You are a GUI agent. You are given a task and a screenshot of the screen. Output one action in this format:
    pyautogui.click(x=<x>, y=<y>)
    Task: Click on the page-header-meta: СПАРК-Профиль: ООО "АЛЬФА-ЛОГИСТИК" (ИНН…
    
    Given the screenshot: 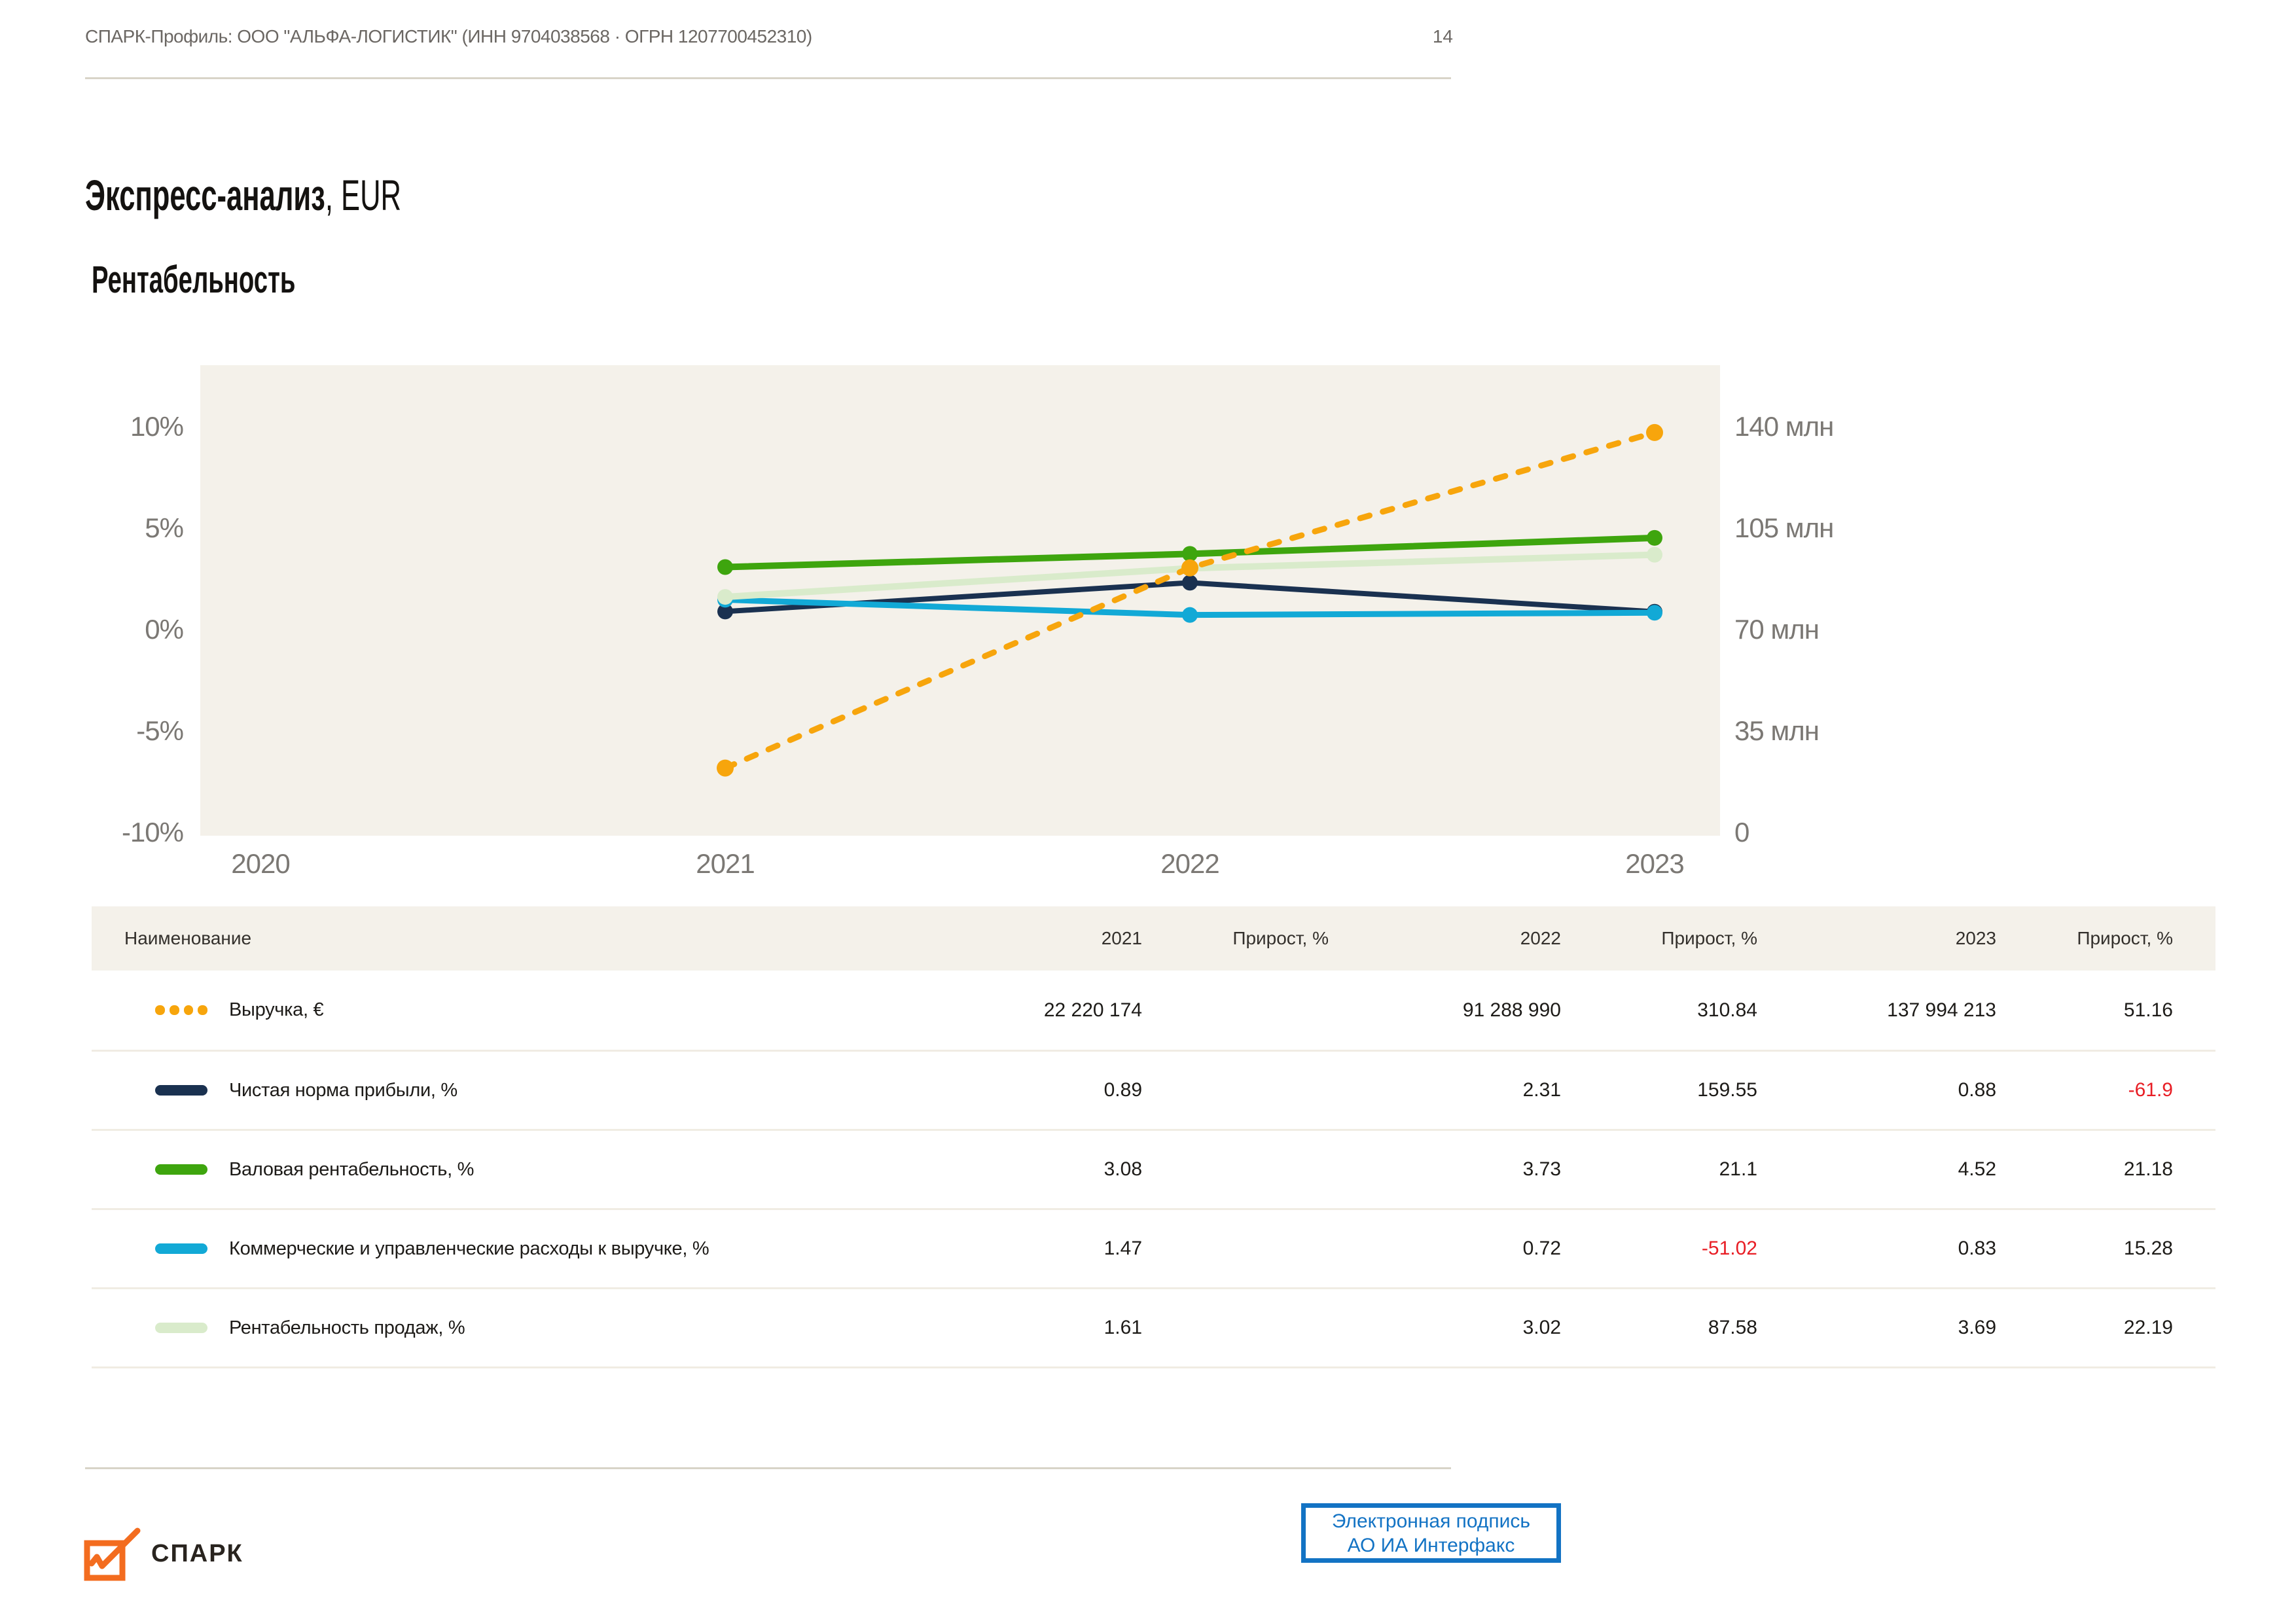 What is the action you would take?
    pyautogui.click(x=448, y=36)
    